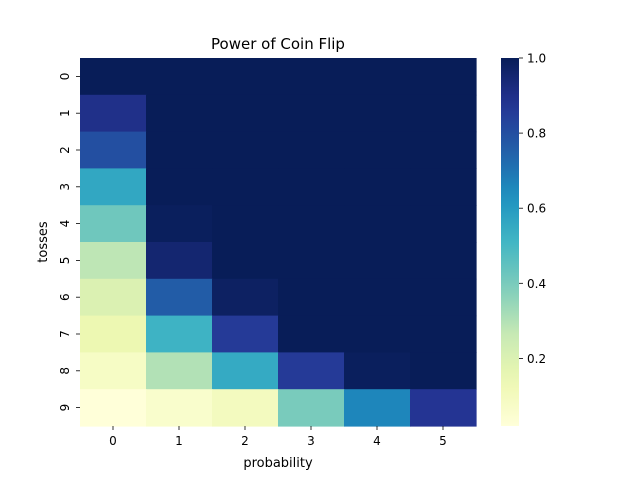  I want to click on colorbar-tick-label: 0.4, so click(536, 284).